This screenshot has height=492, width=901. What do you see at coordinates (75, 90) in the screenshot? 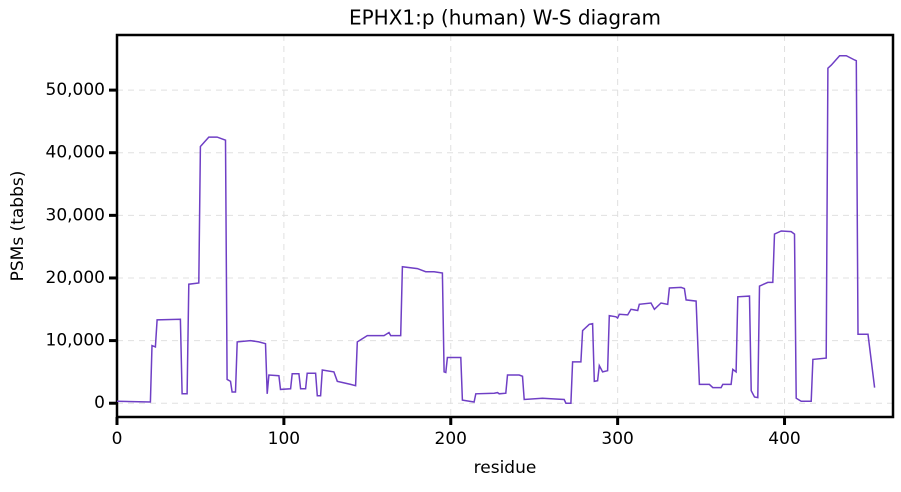
I see `y-tick-label: 50,000` at bounding box center [75, 90].